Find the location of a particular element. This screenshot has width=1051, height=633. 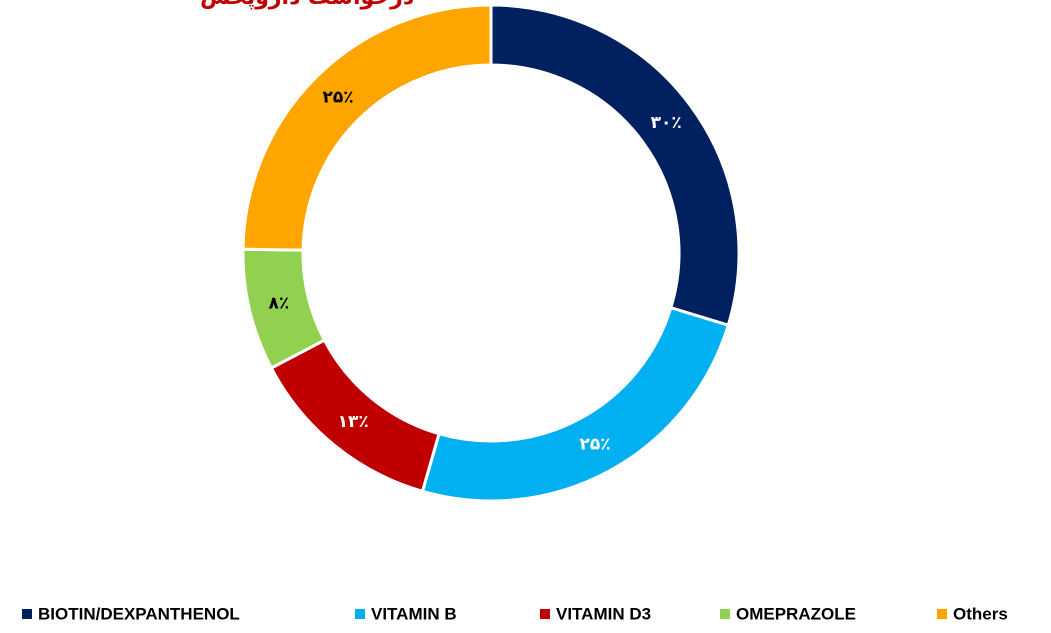

data-label: ۳۰٪ is located at coordinates (666, 123).